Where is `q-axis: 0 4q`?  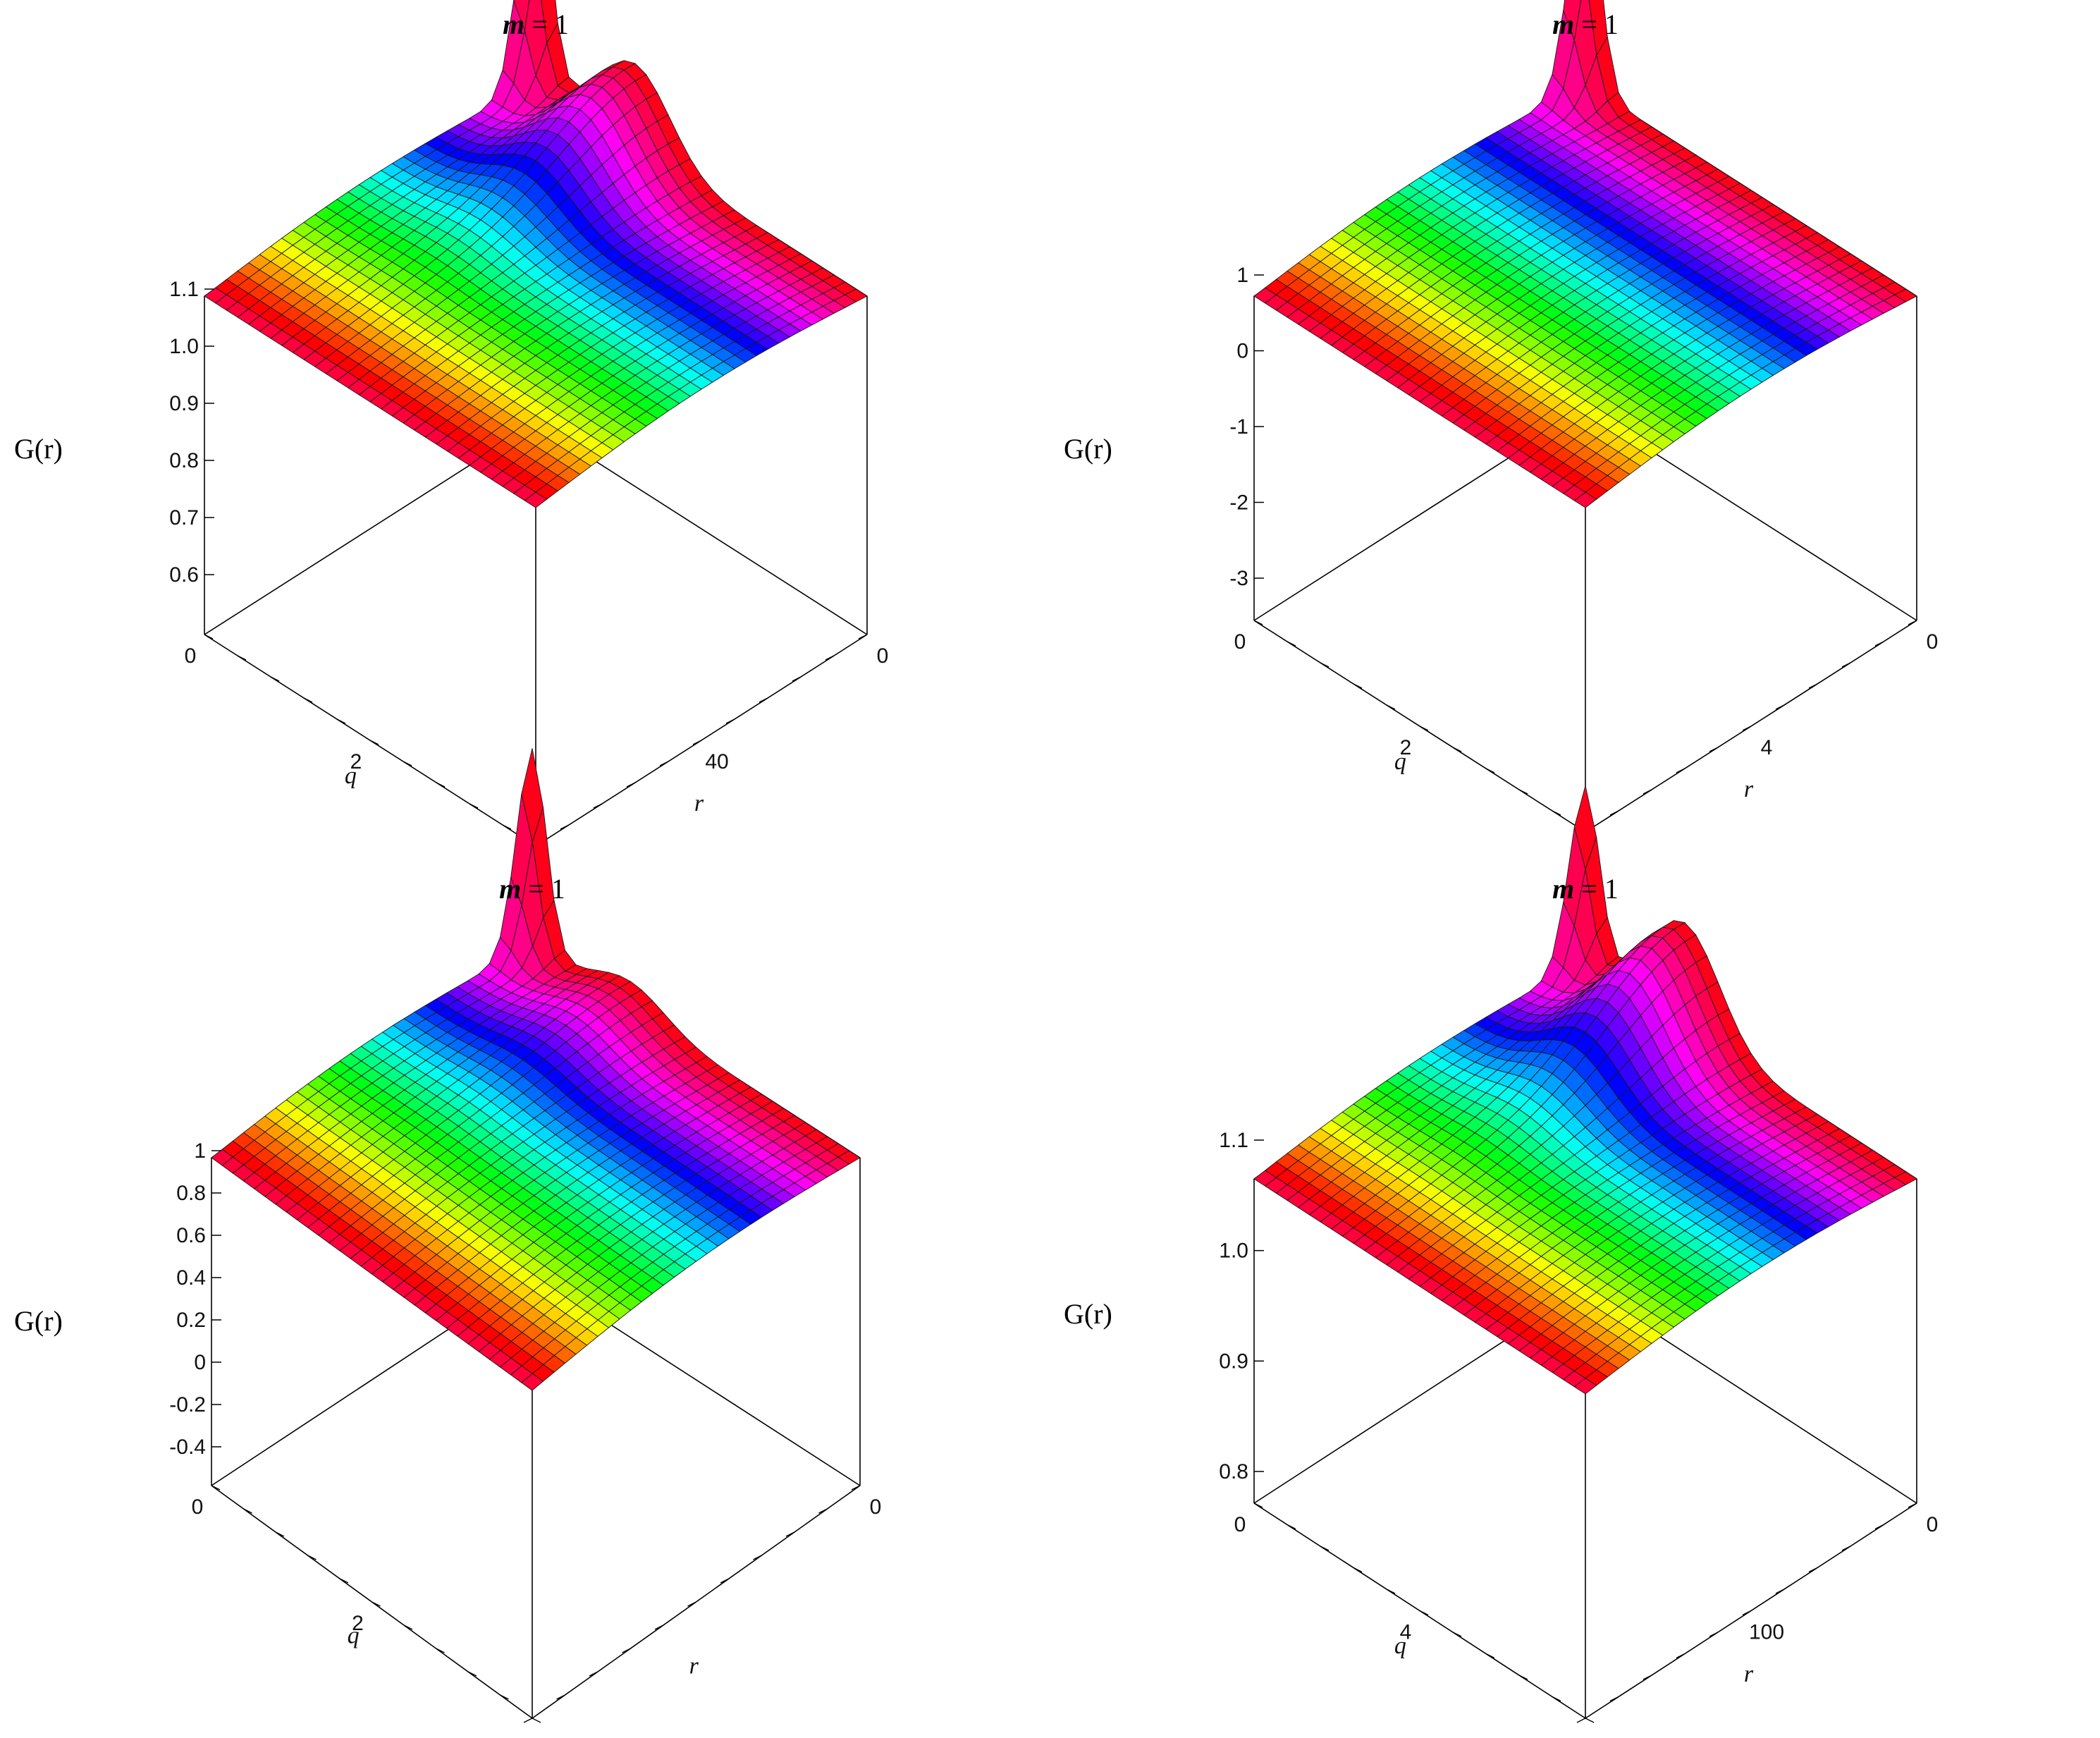
q-axis: 0 4q is located at coordinates (1415, 1613).